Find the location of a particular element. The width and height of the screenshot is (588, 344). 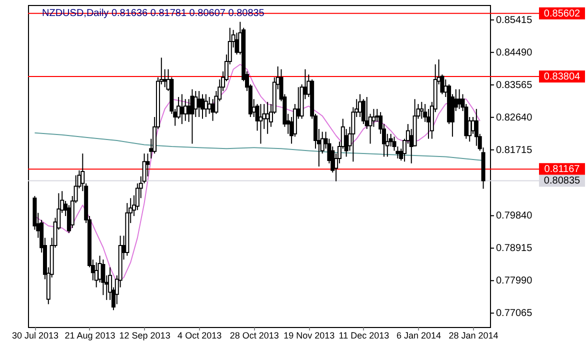

ref-line-label: 0.85602 is located at coordinates (562, 14).